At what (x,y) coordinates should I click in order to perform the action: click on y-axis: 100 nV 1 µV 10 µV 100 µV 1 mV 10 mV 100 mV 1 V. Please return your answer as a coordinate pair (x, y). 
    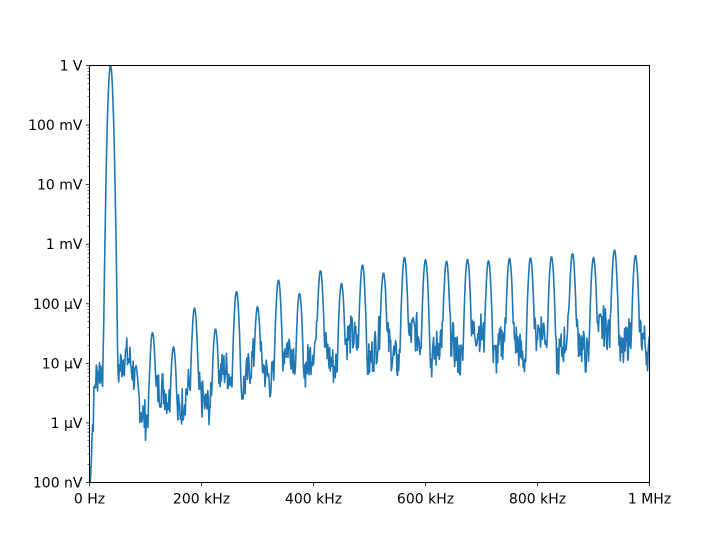
    Looking at the image, I should click on (59, 275).